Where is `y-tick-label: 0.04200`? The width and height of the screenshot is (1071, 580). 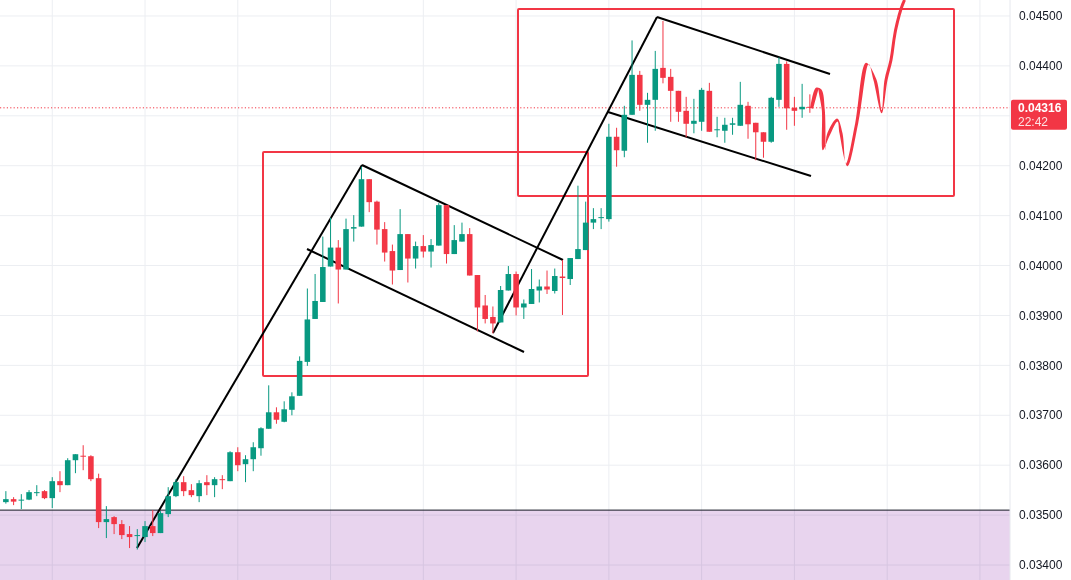
y-tick-label: 0.04200 is located at coordinates (1041, 165).